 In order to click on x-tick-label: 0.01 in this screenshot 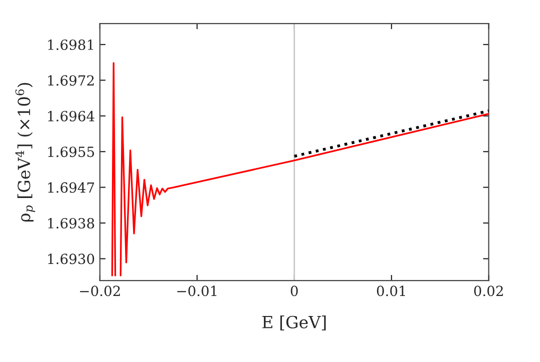, I will do `click(390, 291)`.